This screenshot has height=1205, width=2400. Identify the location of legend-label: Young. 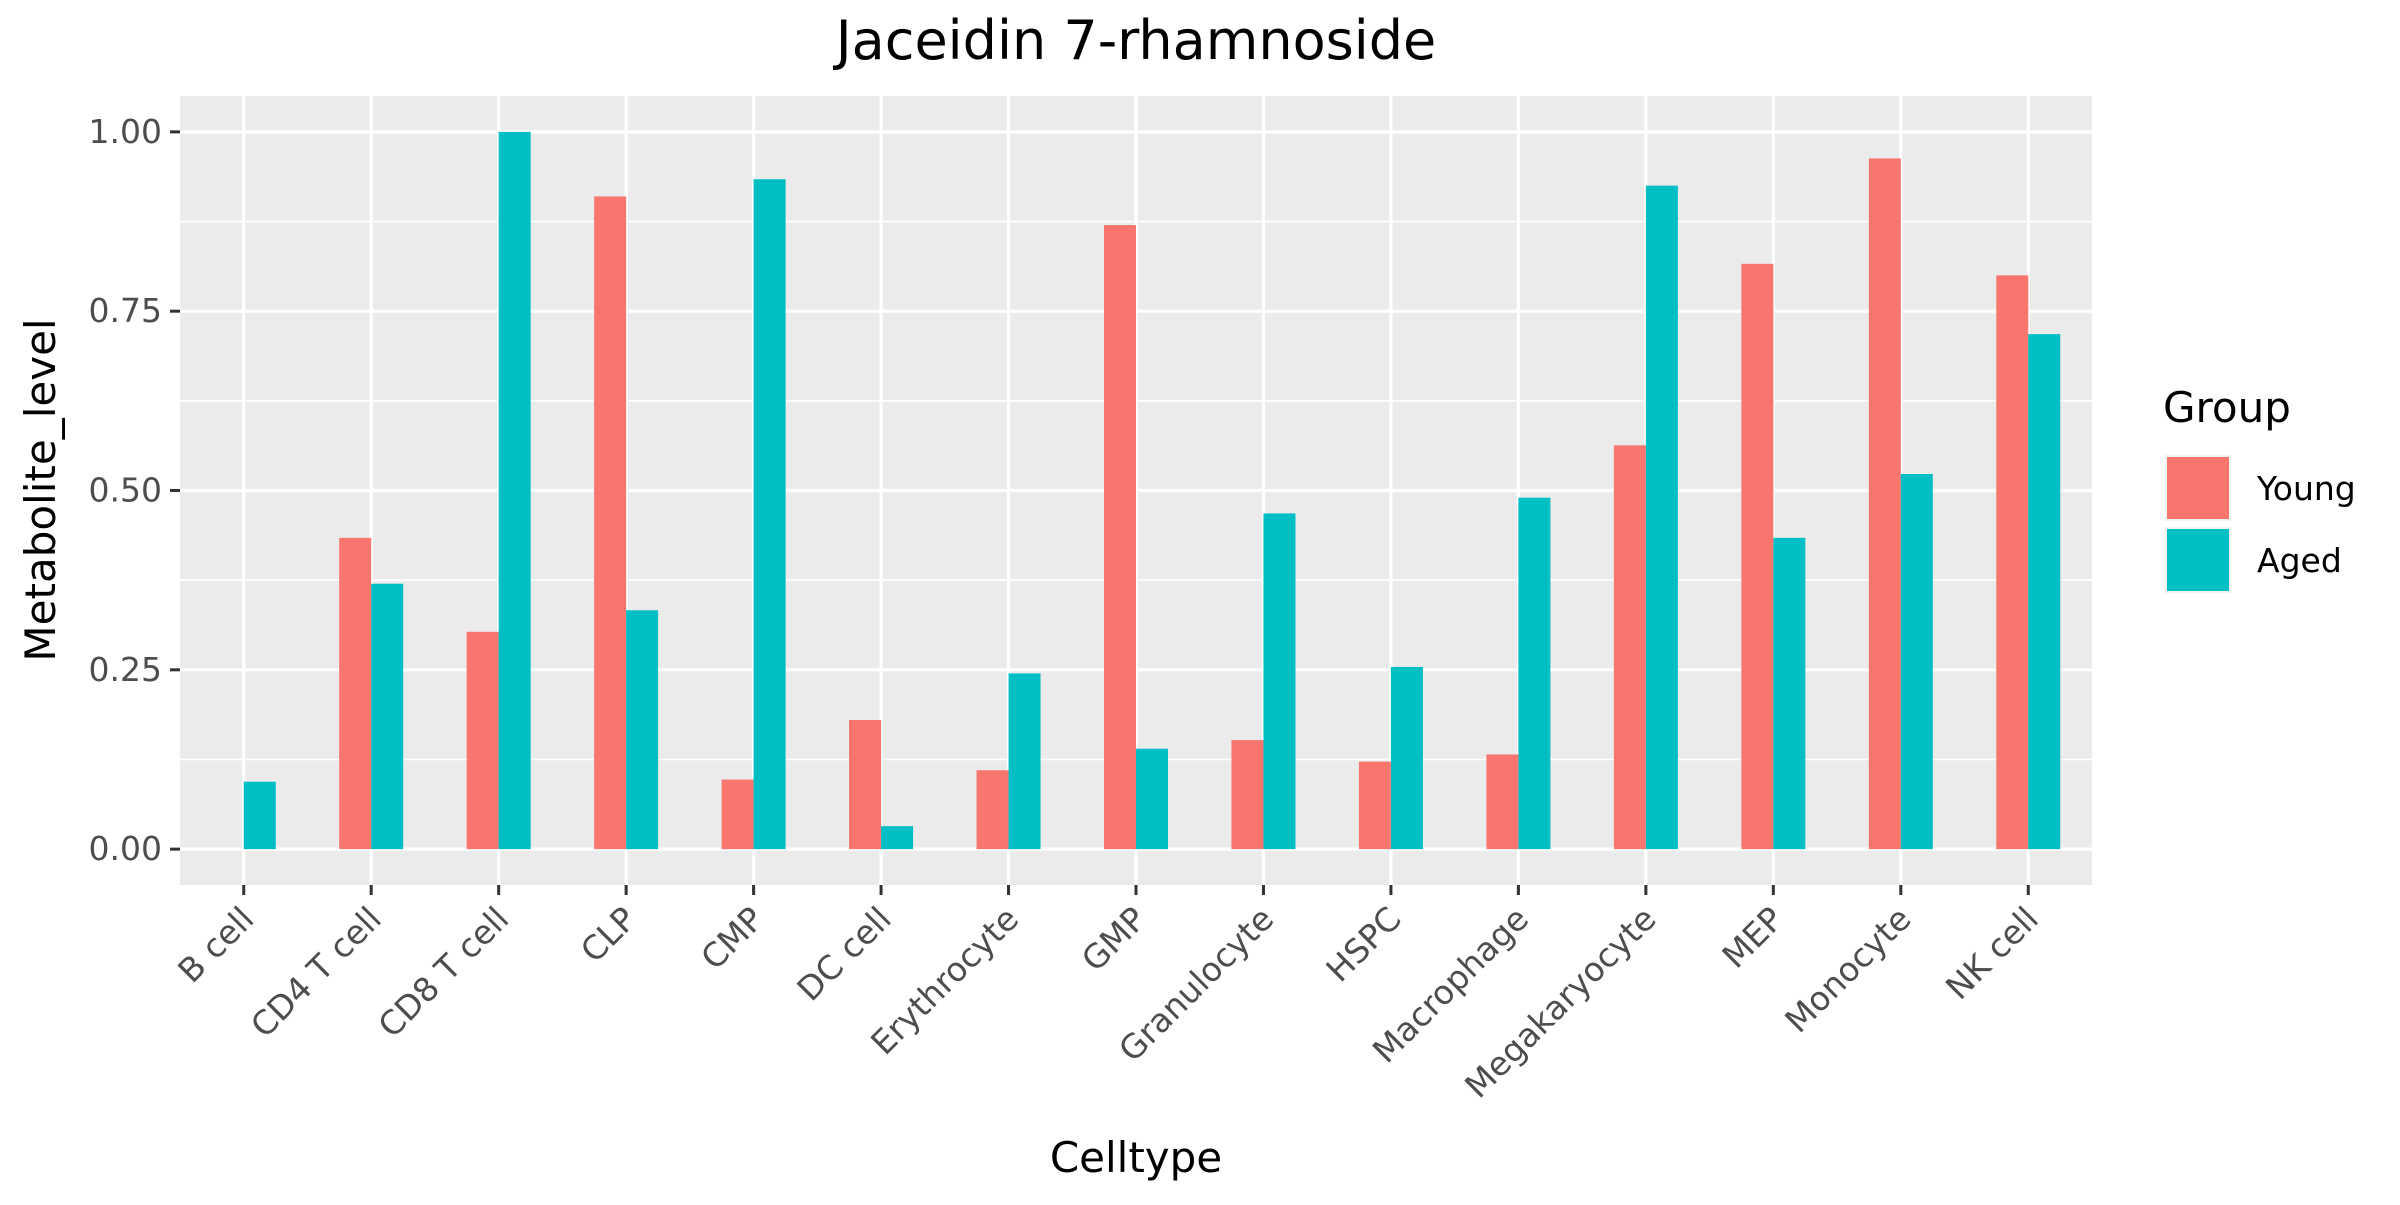
(2306, 488).